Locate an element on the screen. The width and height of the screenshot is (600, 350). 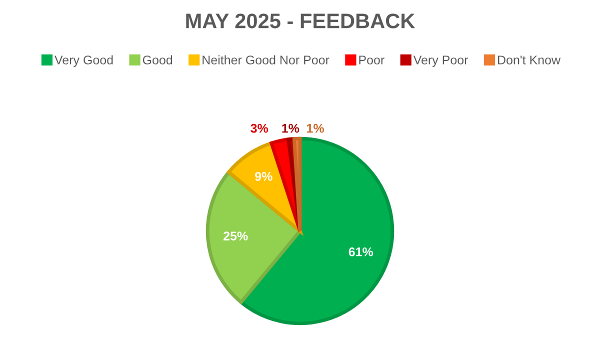
legend-label: Poor is located at coordinates (371, 60).